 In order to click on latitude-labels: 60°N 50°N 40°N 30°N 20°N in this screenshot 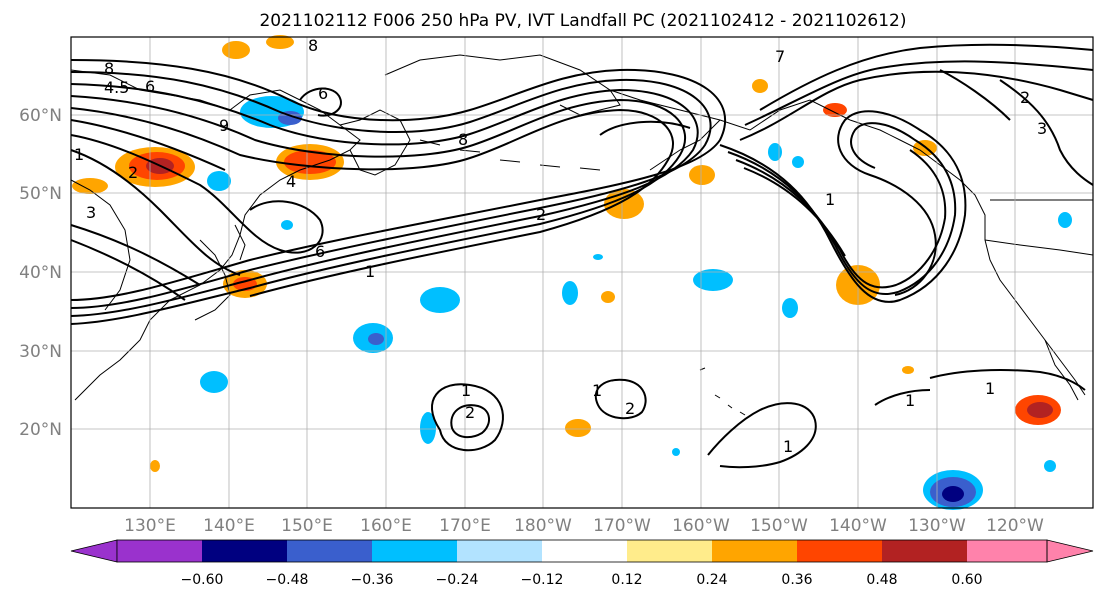, I will do `click(40, 273)`.